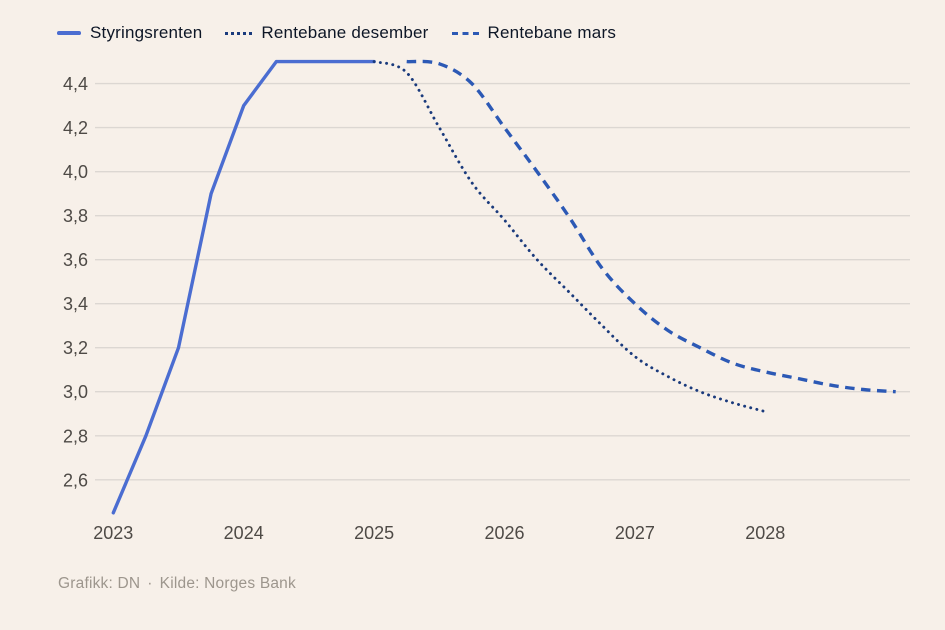 The height and width of the screenshot is (630, 945). I want to click on dashed-line-swatch-icon, so click(465, 33).